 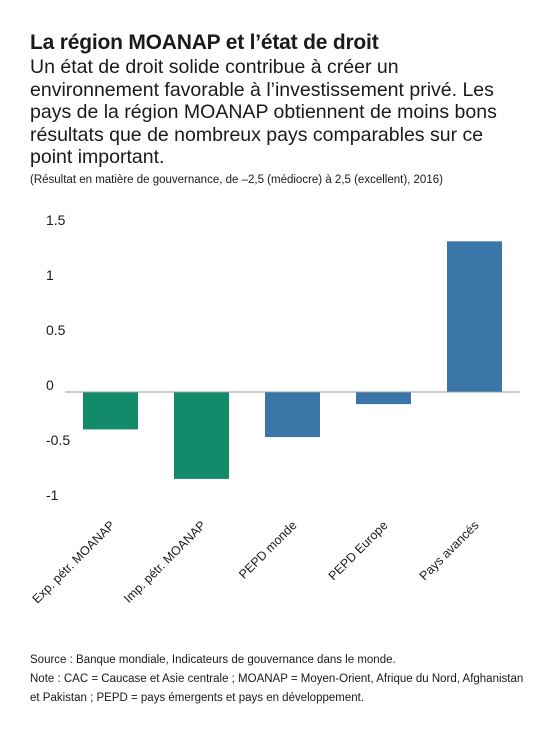 I want to click on y-tick-label: -0.5, so click(x=58, y=440).